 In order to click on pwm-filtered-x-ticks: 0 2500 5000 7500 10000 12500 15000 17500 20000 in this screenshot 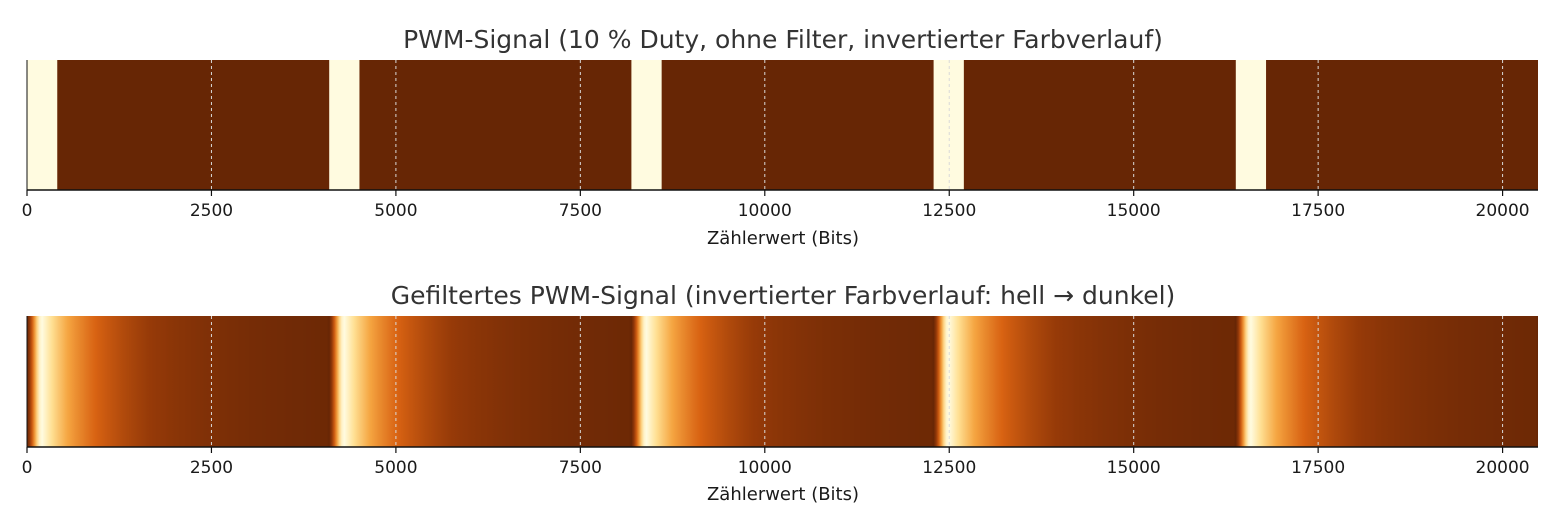, I will do `click(776, 462)`.